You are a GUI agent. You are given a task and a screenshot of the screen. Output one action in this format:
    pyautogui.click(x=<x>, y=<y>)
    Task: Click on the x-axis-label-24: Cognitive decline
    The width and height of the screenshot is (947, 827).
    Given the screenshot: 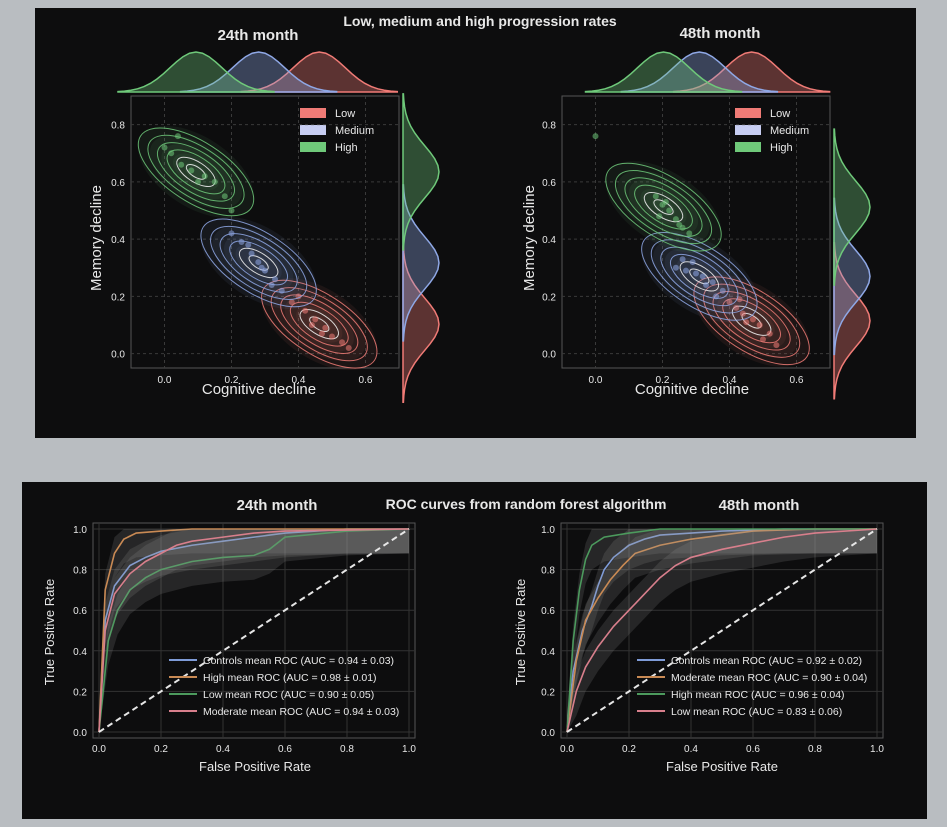 What is the action you would take?
    pyautogui.click(x=259, y=389)
    